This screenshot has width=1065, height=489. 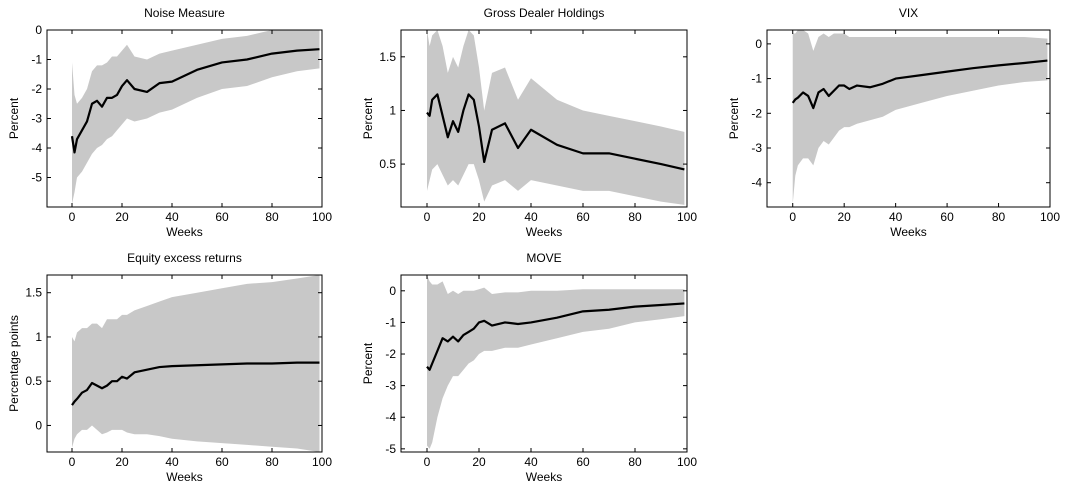 I want to click on y-axis-label: Percentage points, so click(x=14, y=363).